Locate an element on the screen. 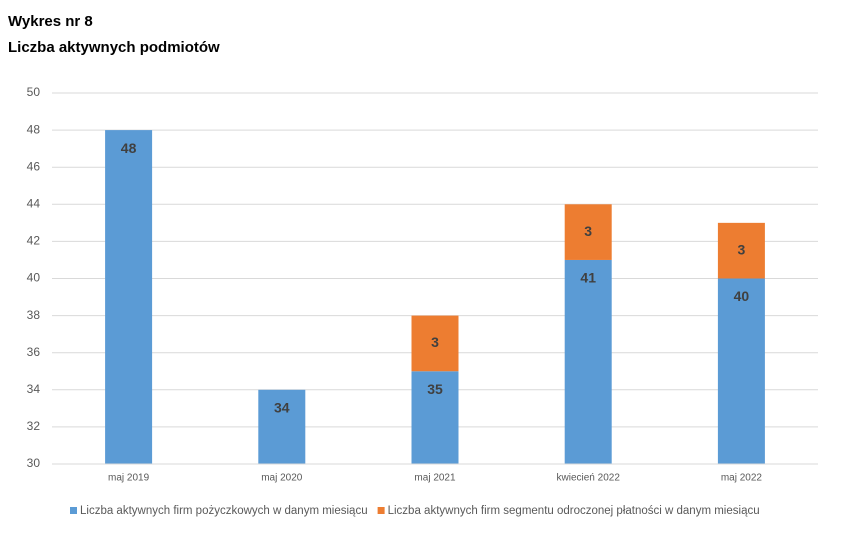  x-tick-label: maj 2019 is located at coordinates (129, 478).